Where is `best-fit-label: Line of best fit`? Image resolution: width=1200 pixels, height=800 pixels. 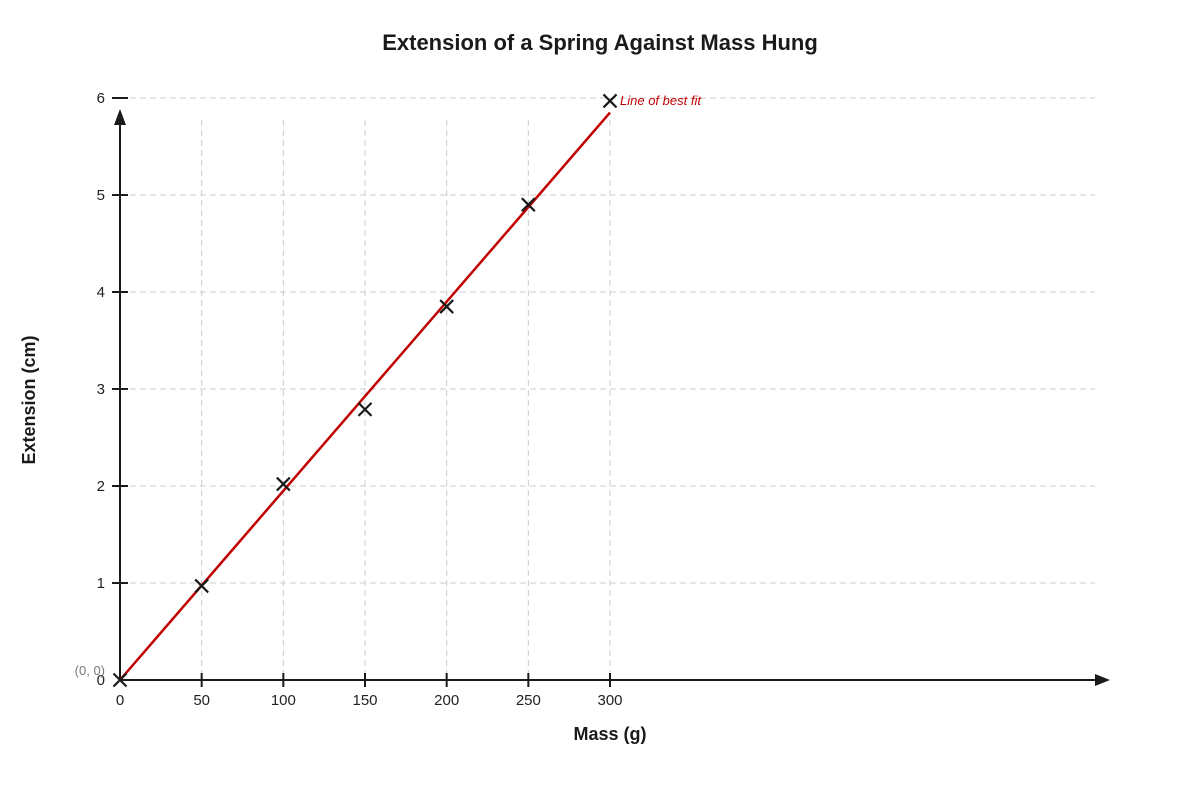 best-fit-label: Line of best fit is located at coordinates (661, 100).